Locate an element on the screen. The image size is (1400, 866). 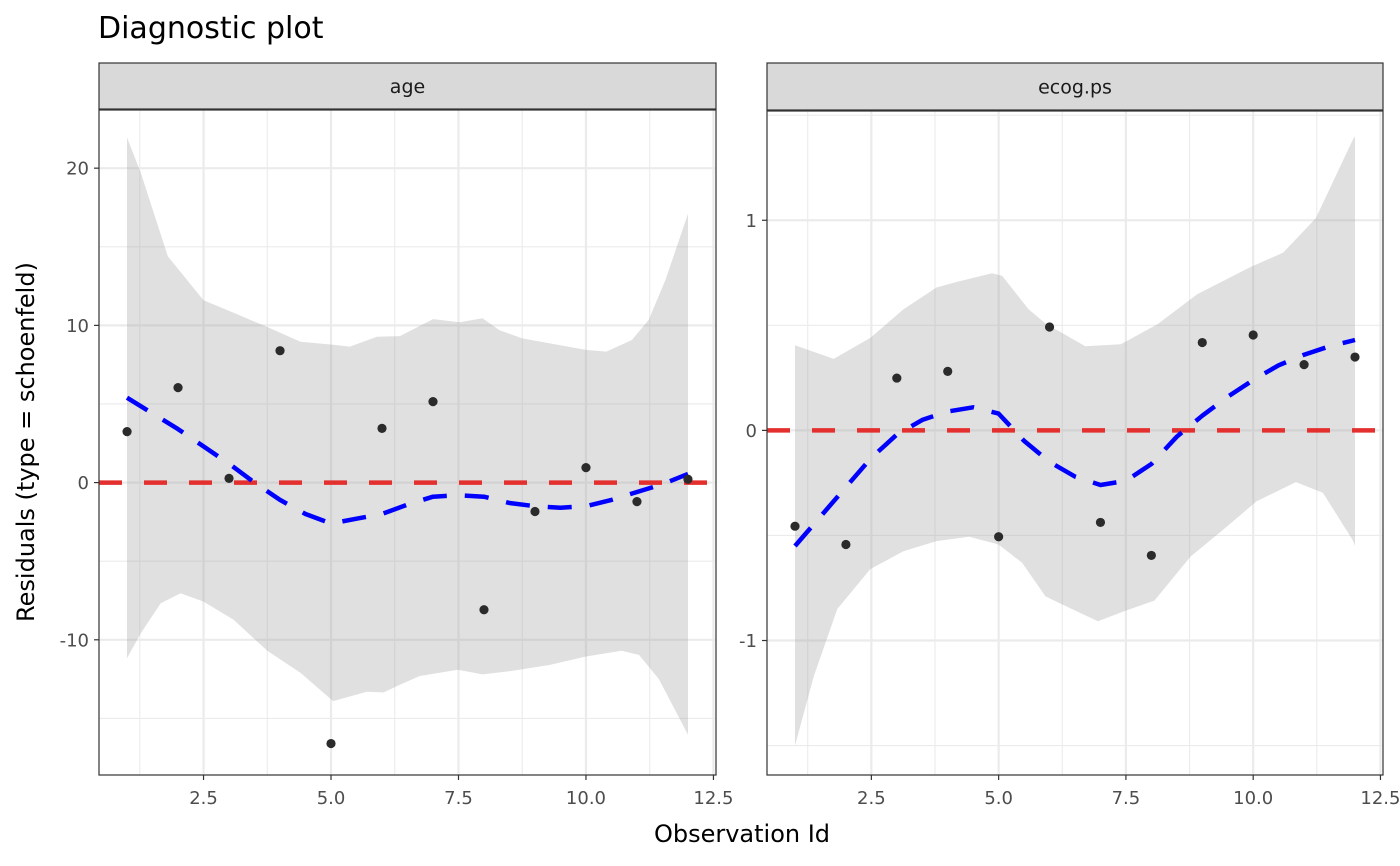
facet-strip-label: ecog.ps is located at coordinates (1075, 88).